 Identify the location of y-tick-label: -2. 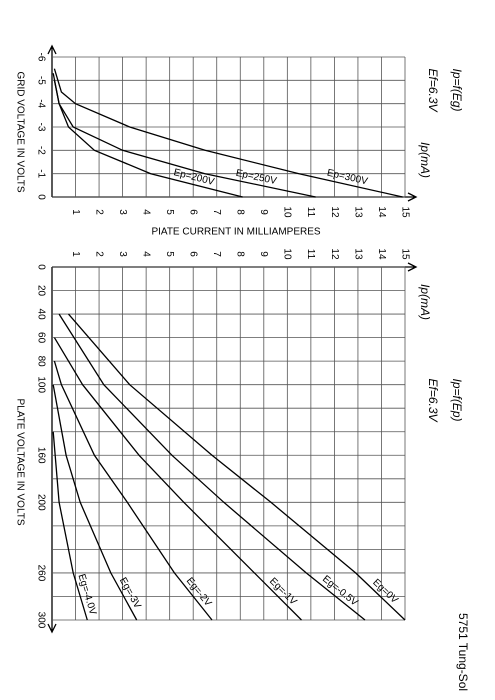
(40, 150).